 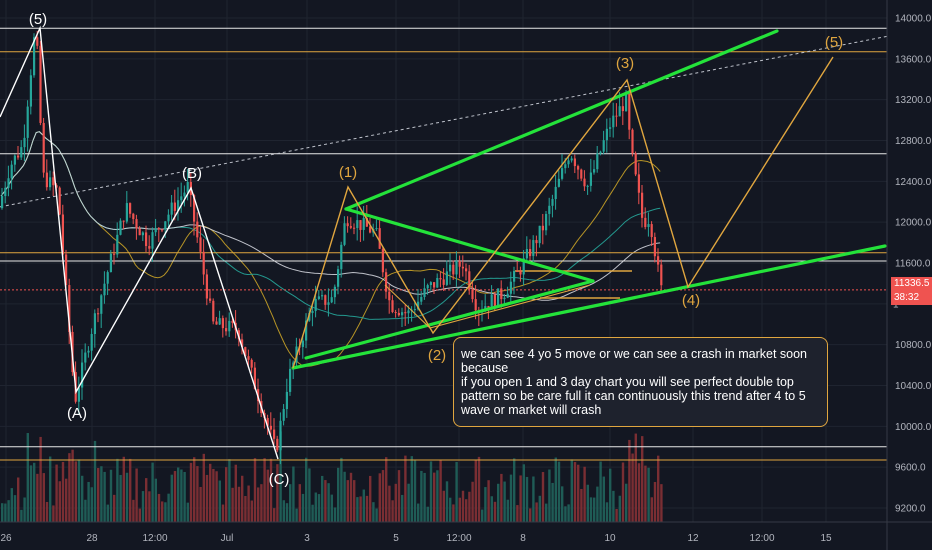 What do you see at coordinates (92, 538) in the screenshot?
I see `x-tick-label: 28` at bounding box center [92, 538].